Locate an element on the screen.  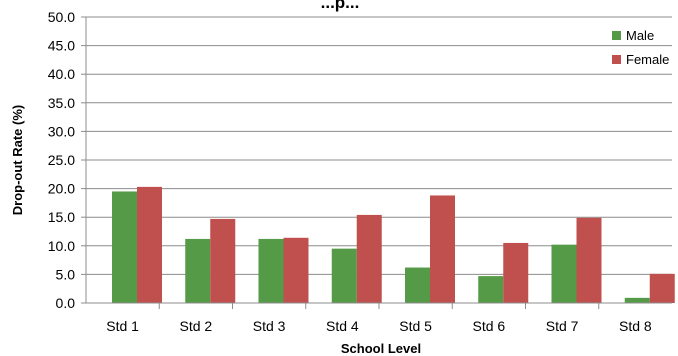
x-tick-label: Std 6 is located at coordinates (489, 326).